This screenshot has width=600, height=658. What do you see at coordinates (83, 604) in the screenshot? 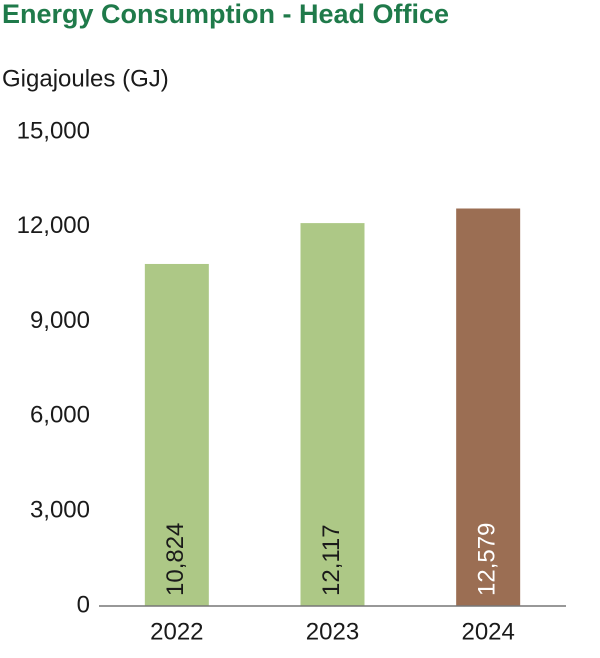
I see `y-tick-label: 0` at bounding box center [83, 604].